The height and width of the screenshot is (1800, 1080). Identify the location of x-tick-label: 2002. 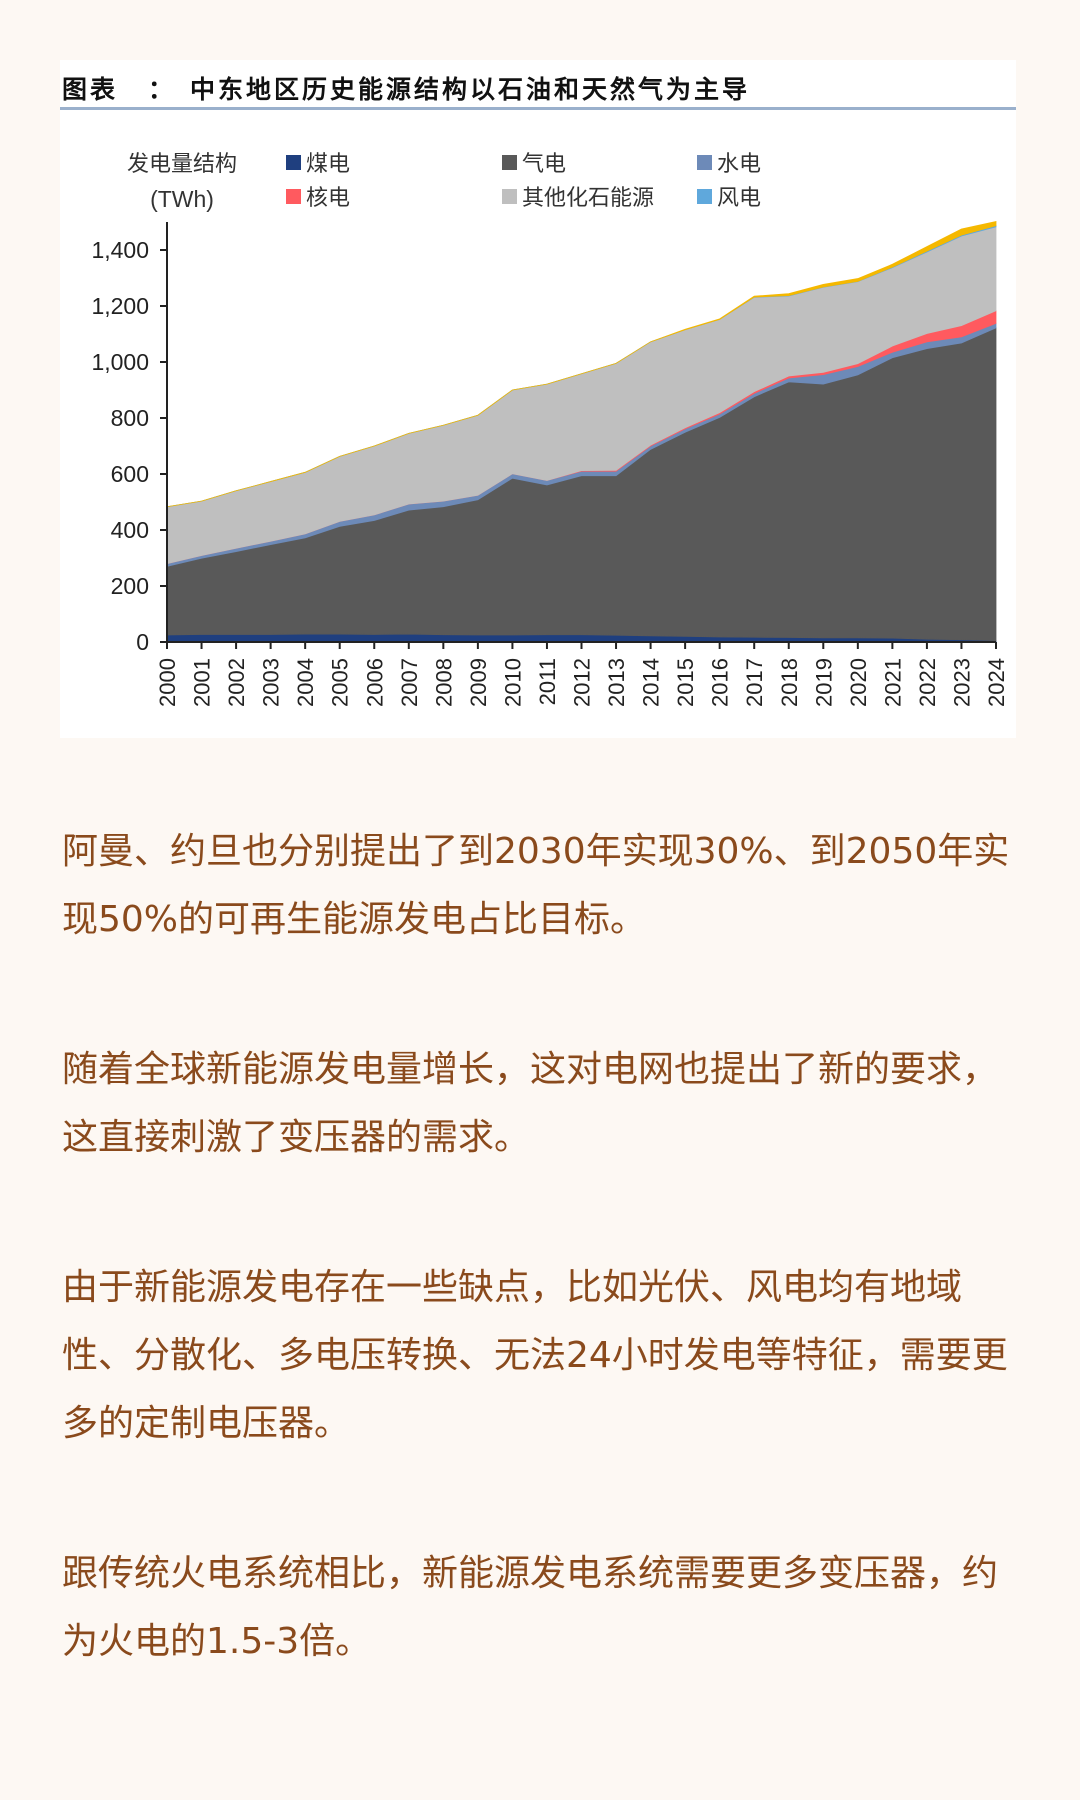
(236, 682).